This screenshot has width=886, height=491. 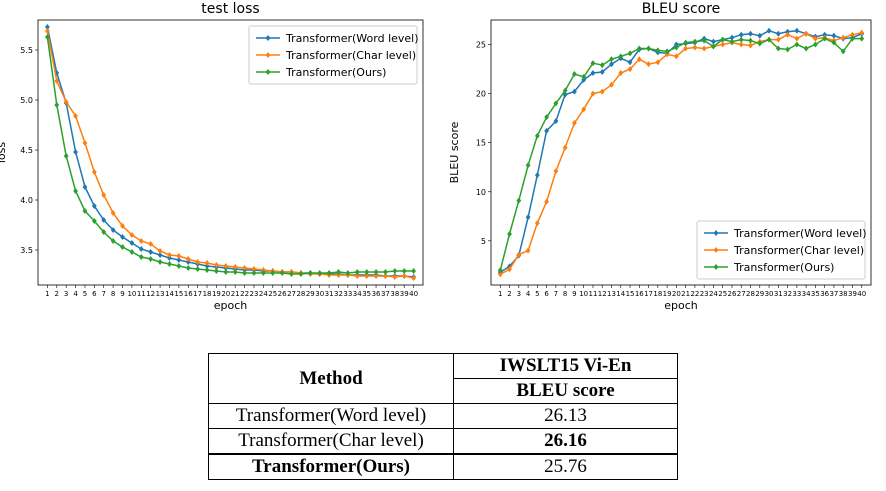 I want to click on legend-label: Transformer(Ours), so click(x=335, y=72).